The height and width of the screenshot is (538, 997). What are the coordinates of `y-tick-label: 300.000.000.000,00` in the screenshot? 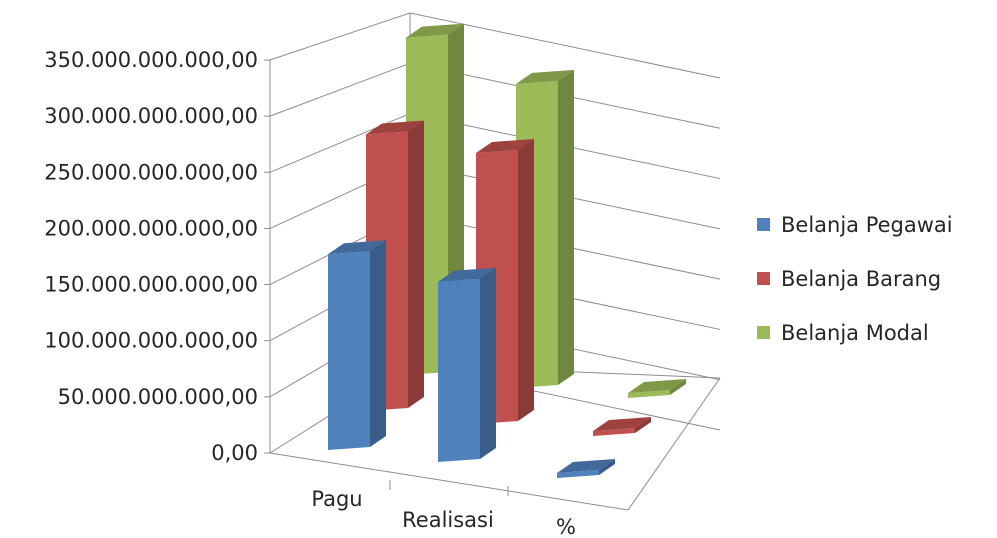 It's located at (151, 116).